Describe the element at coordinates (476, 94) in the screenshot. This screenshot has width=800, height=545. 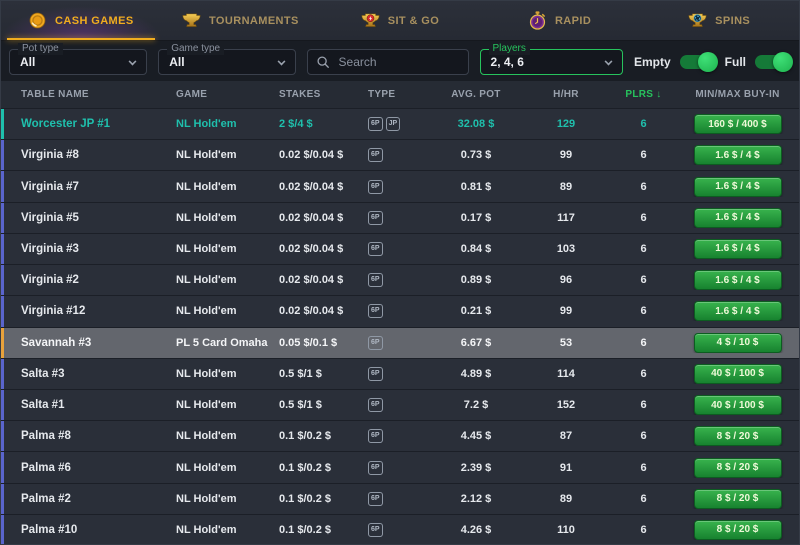
I see `header-avg-pot: AVG. POT` at that location.